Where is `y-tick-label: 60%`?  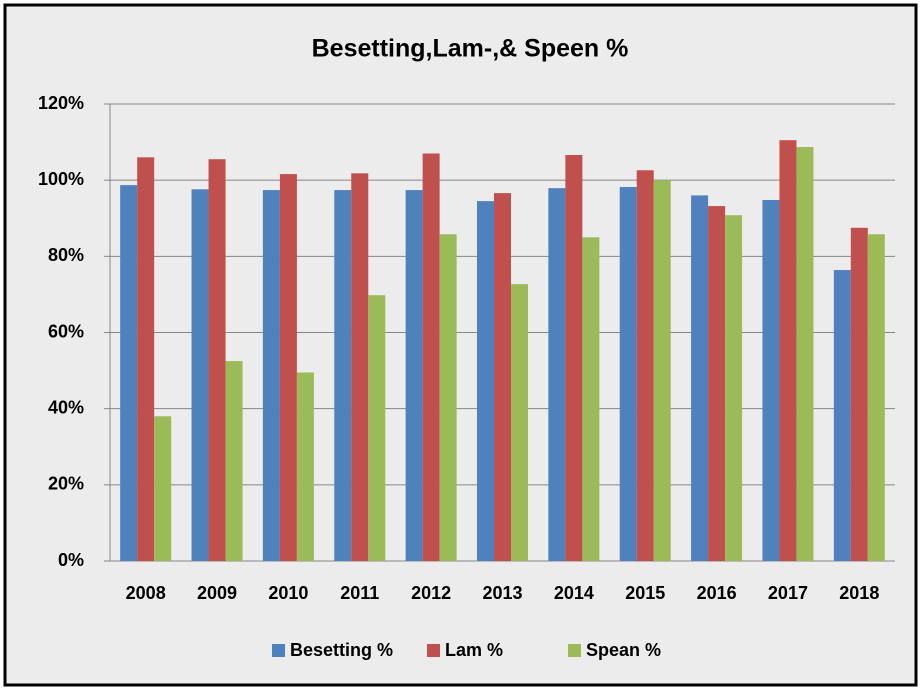 y-tick-label: 60% is located at coordinates (66, 331).